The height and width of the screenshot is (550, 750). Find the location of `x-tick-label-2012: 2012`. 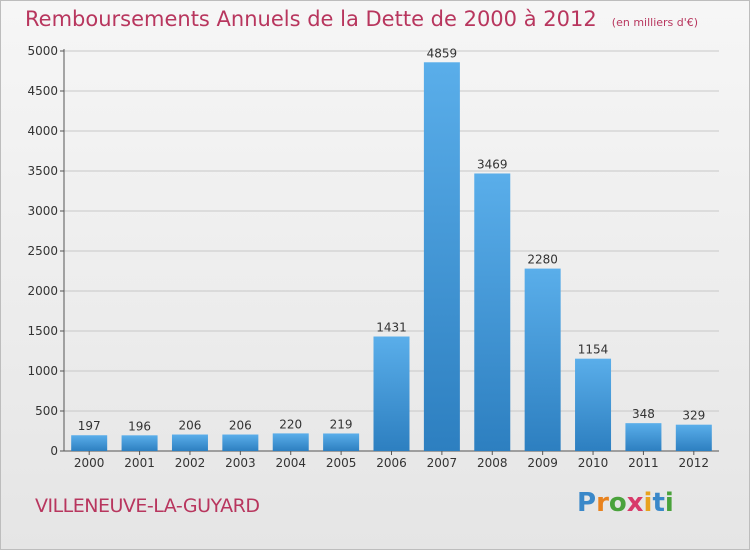

x-tick-label-2012: 2012 is located at coordinates (694, 463).